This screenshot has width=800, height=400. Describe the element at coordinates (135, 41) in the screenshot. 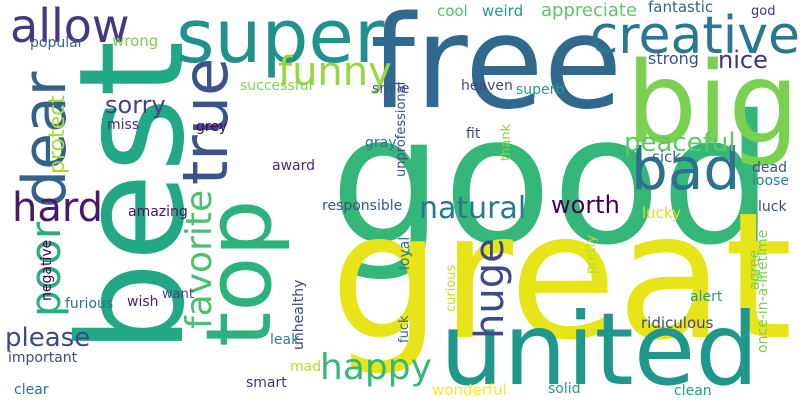

I see `word-wrong: wrong` at that location.